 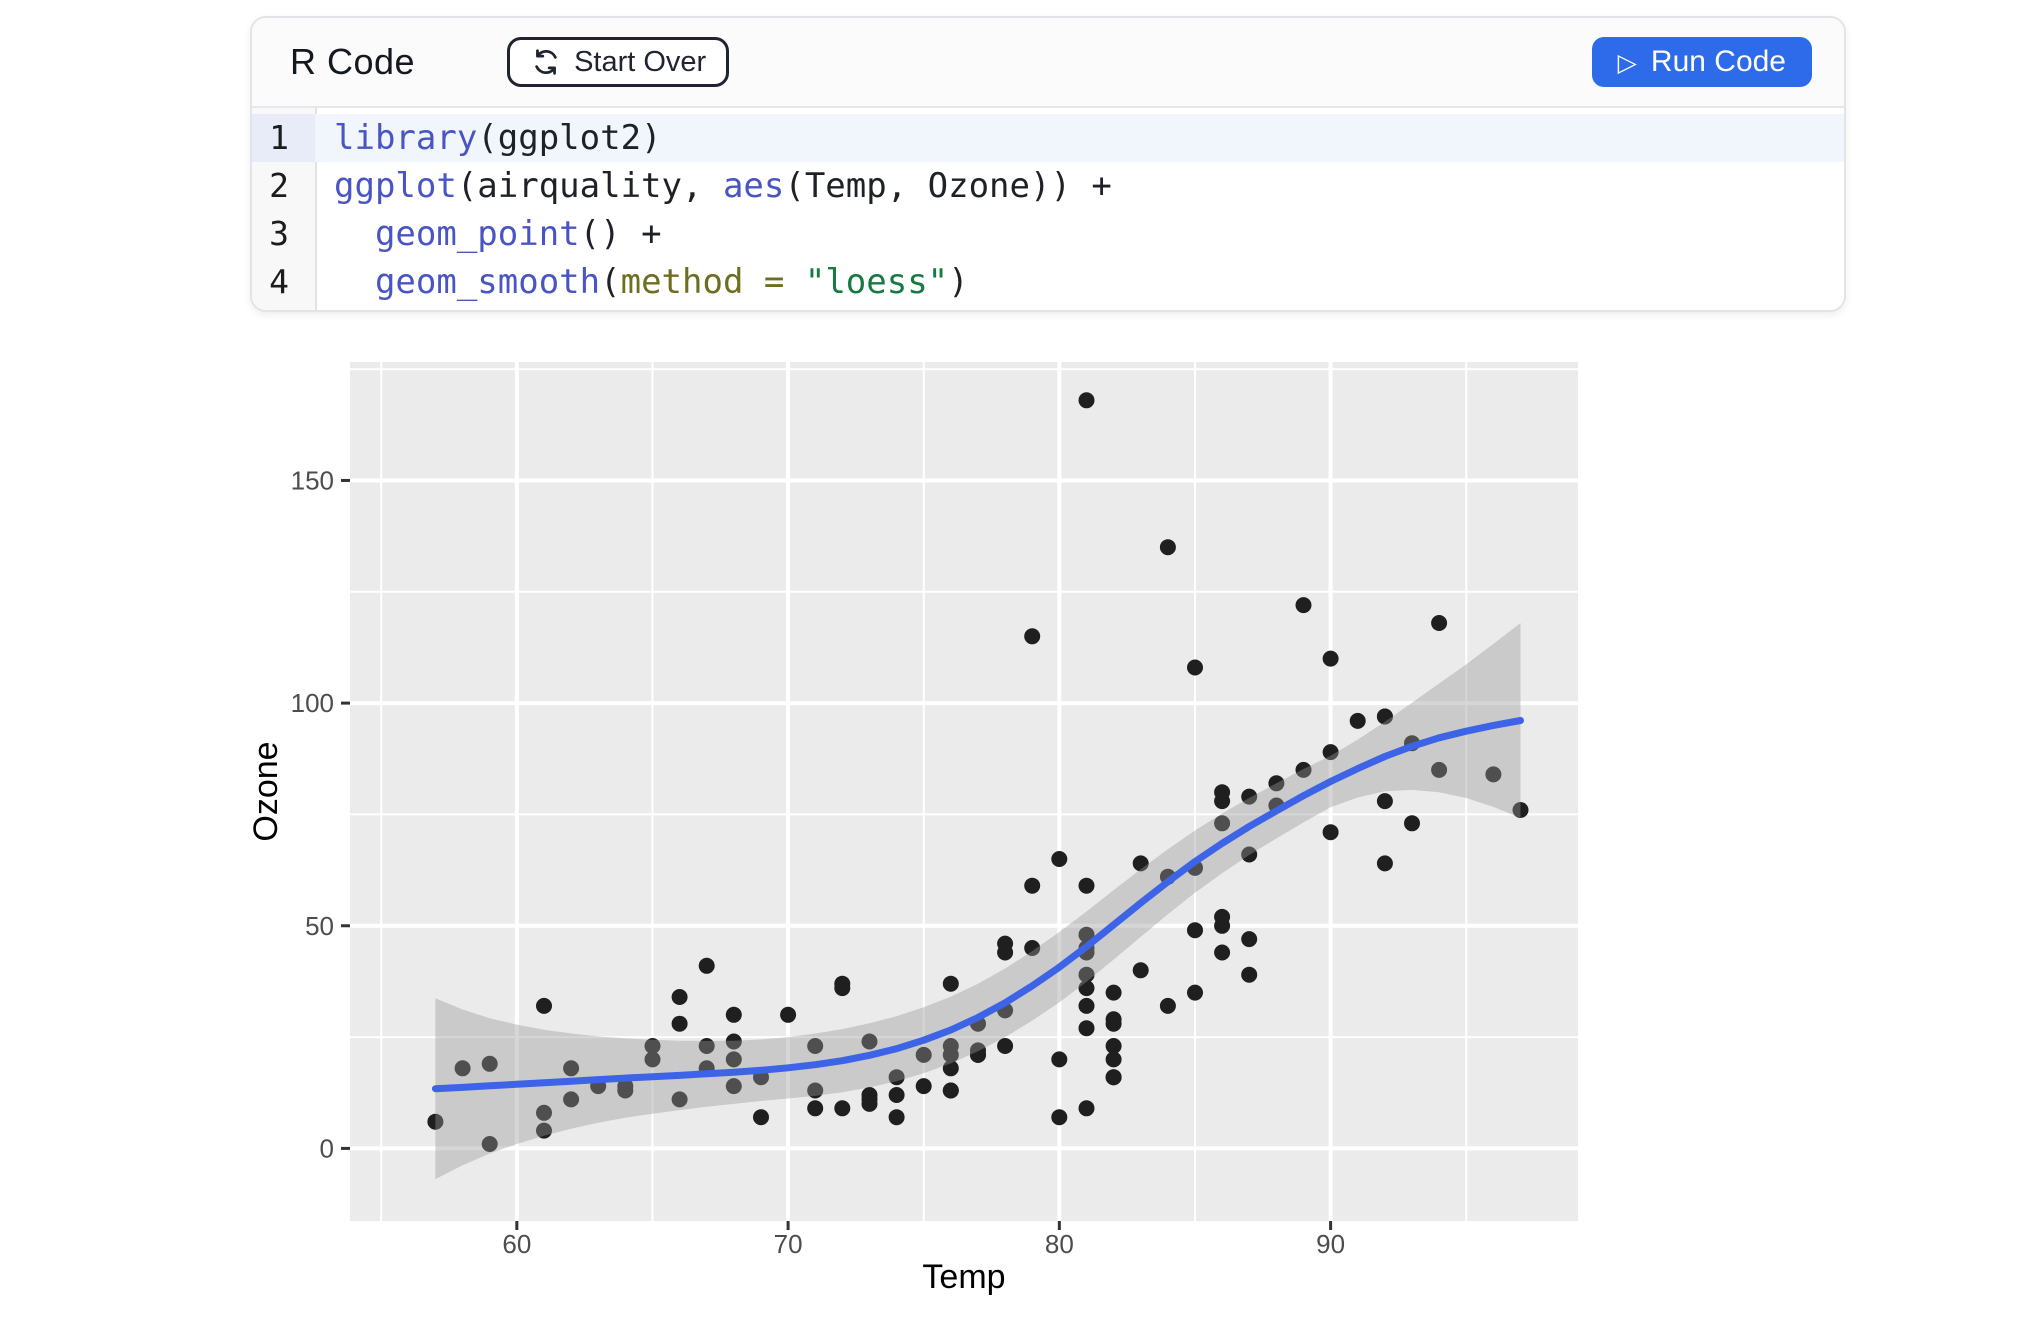 I want to click on line-number: 4, so click(x=279, y=281).